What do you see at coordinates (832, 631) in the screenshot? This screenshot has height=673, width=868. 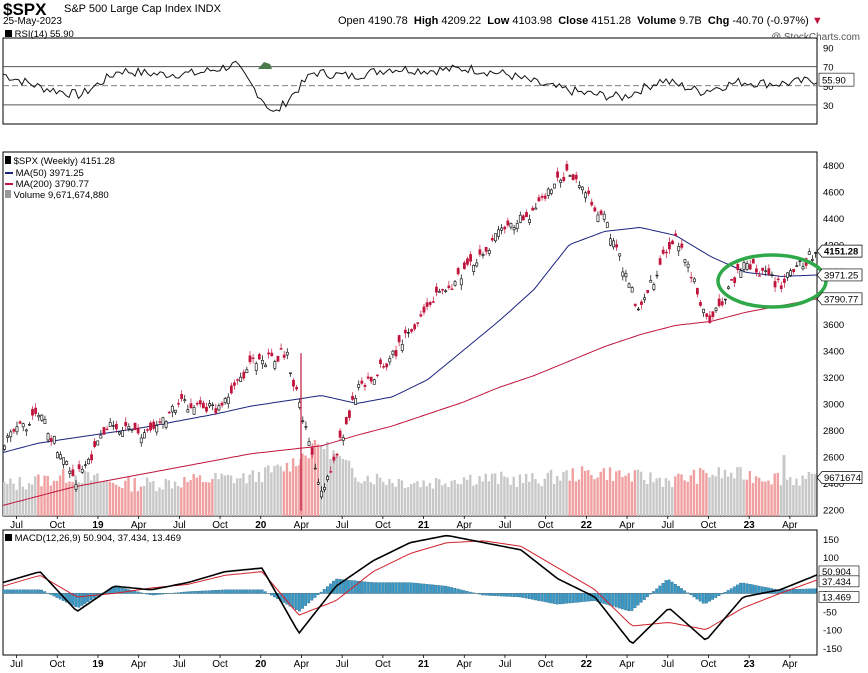 I see `macd-tick-label: -100` at bounding box center [832, 631].